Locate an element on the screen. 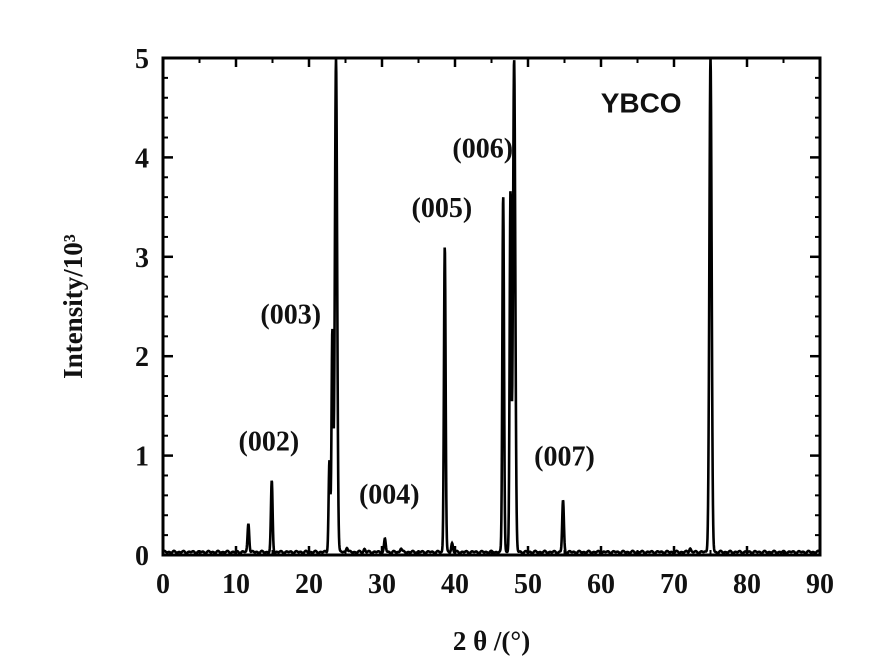  x-tick-label: 80 is located at coordinates (747, 584).